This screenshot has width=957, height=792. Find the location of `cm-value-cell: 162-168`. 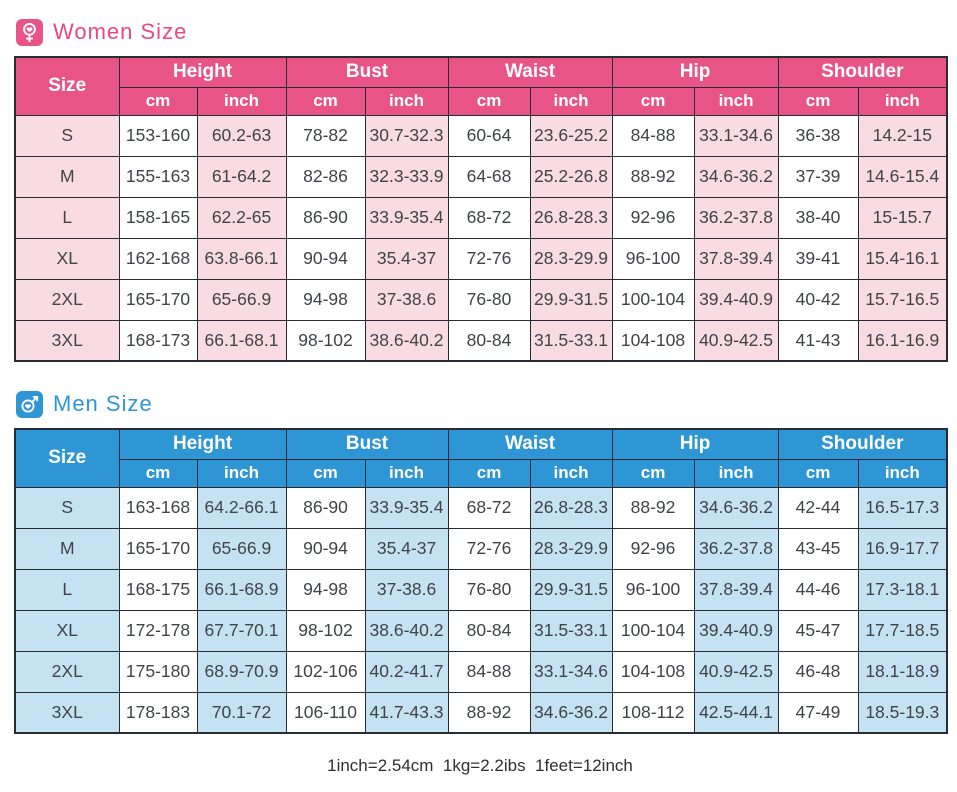

cm-value-cell: 162-168 is located at coordinates (158, 258).